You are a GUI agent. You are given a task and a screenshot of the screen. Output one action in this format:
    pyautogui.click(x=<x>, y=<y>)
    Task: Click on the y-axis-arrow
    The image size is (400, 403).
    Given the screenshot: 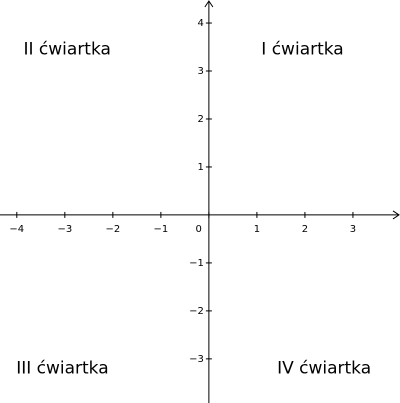 What is the action you would take?
    pyautogui.click(x=209, y=4)
    